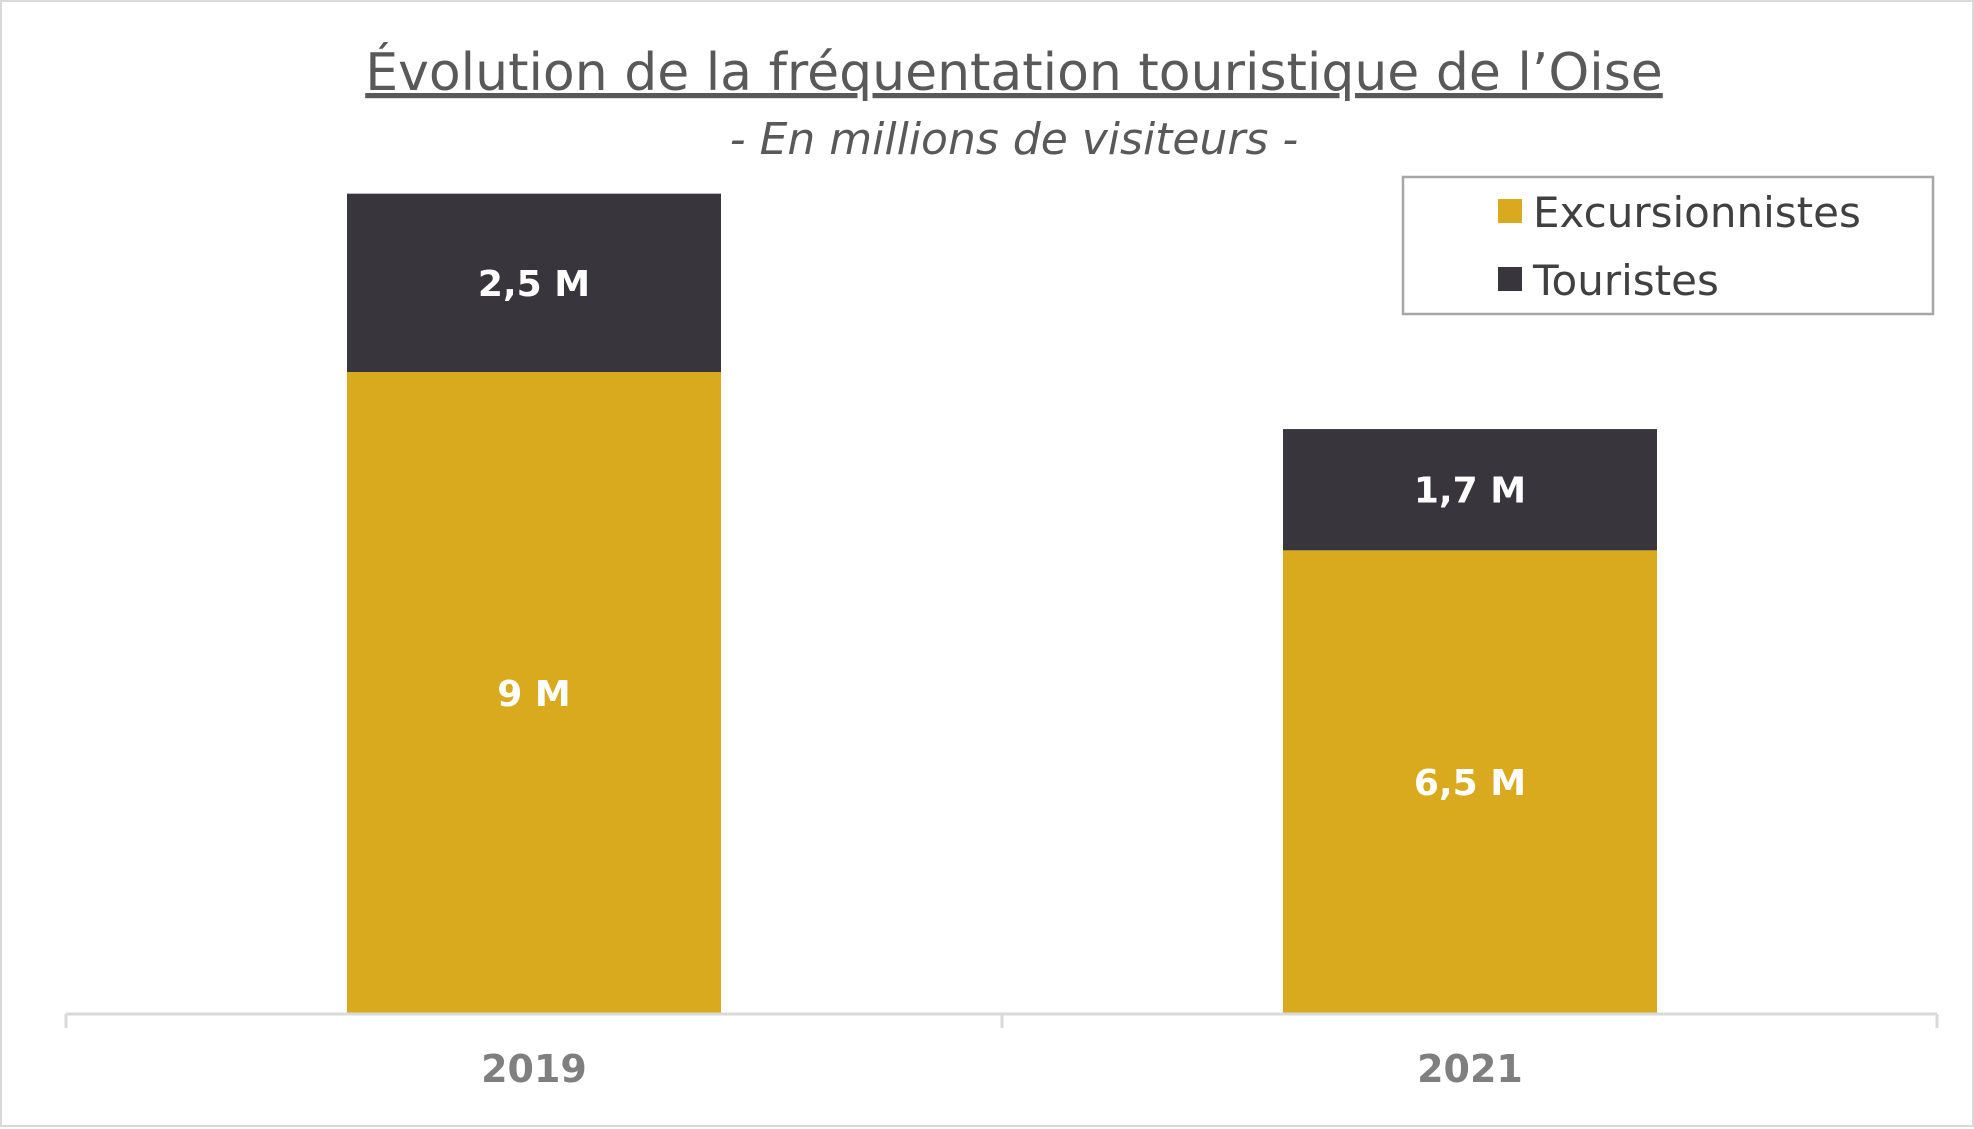 This screenshot has height=1129, width=1974. I want to click on bar-touristes-2021, so click(1470, 490).